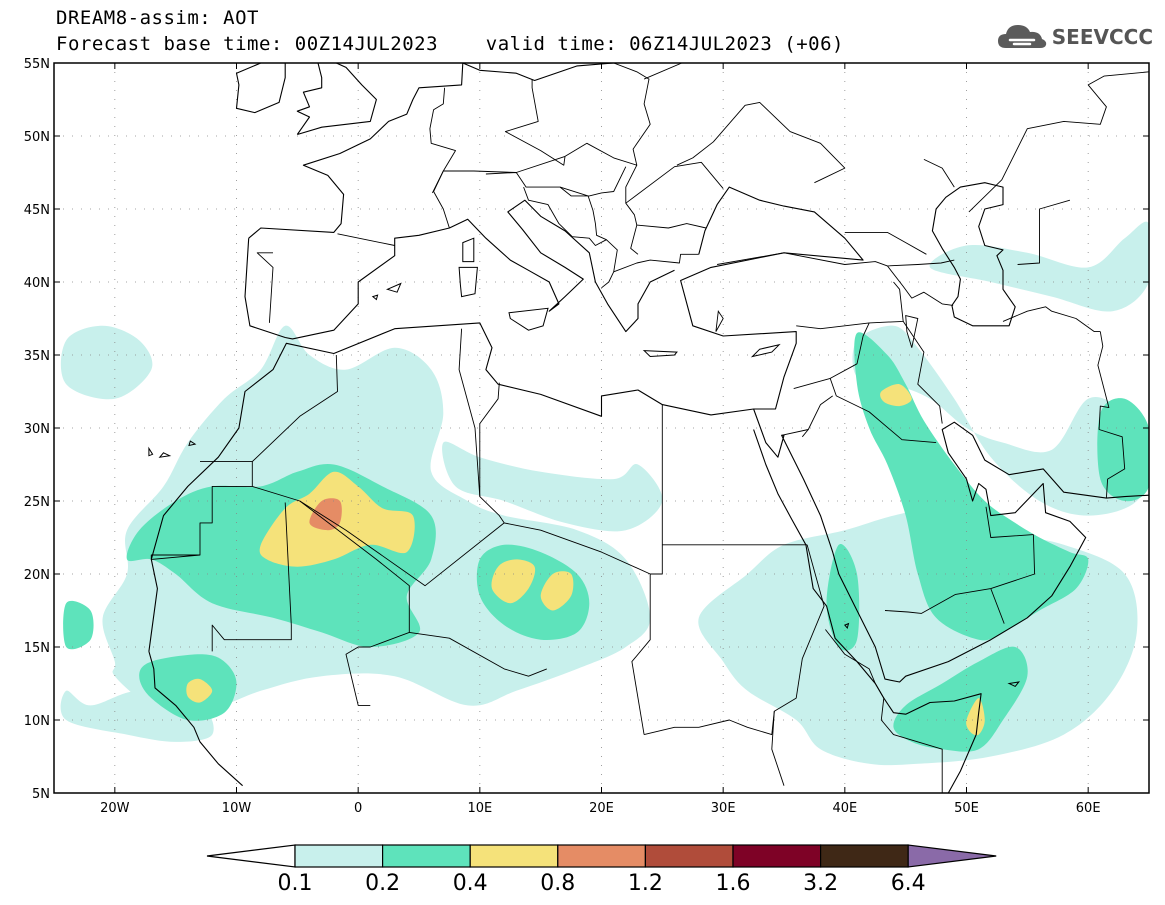 The image size is (1165, 905). What do you see at coordinates (37, 356) in the screenshot?
I see `lat-tick-label: 35N` at bounding box center [37, 356].